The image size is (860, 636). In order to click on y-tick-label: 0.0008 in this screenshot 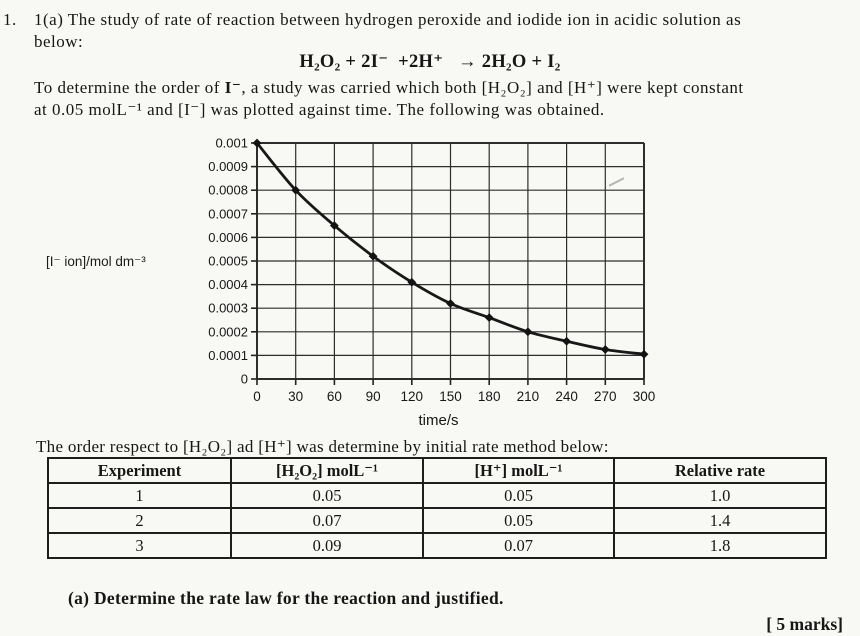, I will do `click(228, 190)`.